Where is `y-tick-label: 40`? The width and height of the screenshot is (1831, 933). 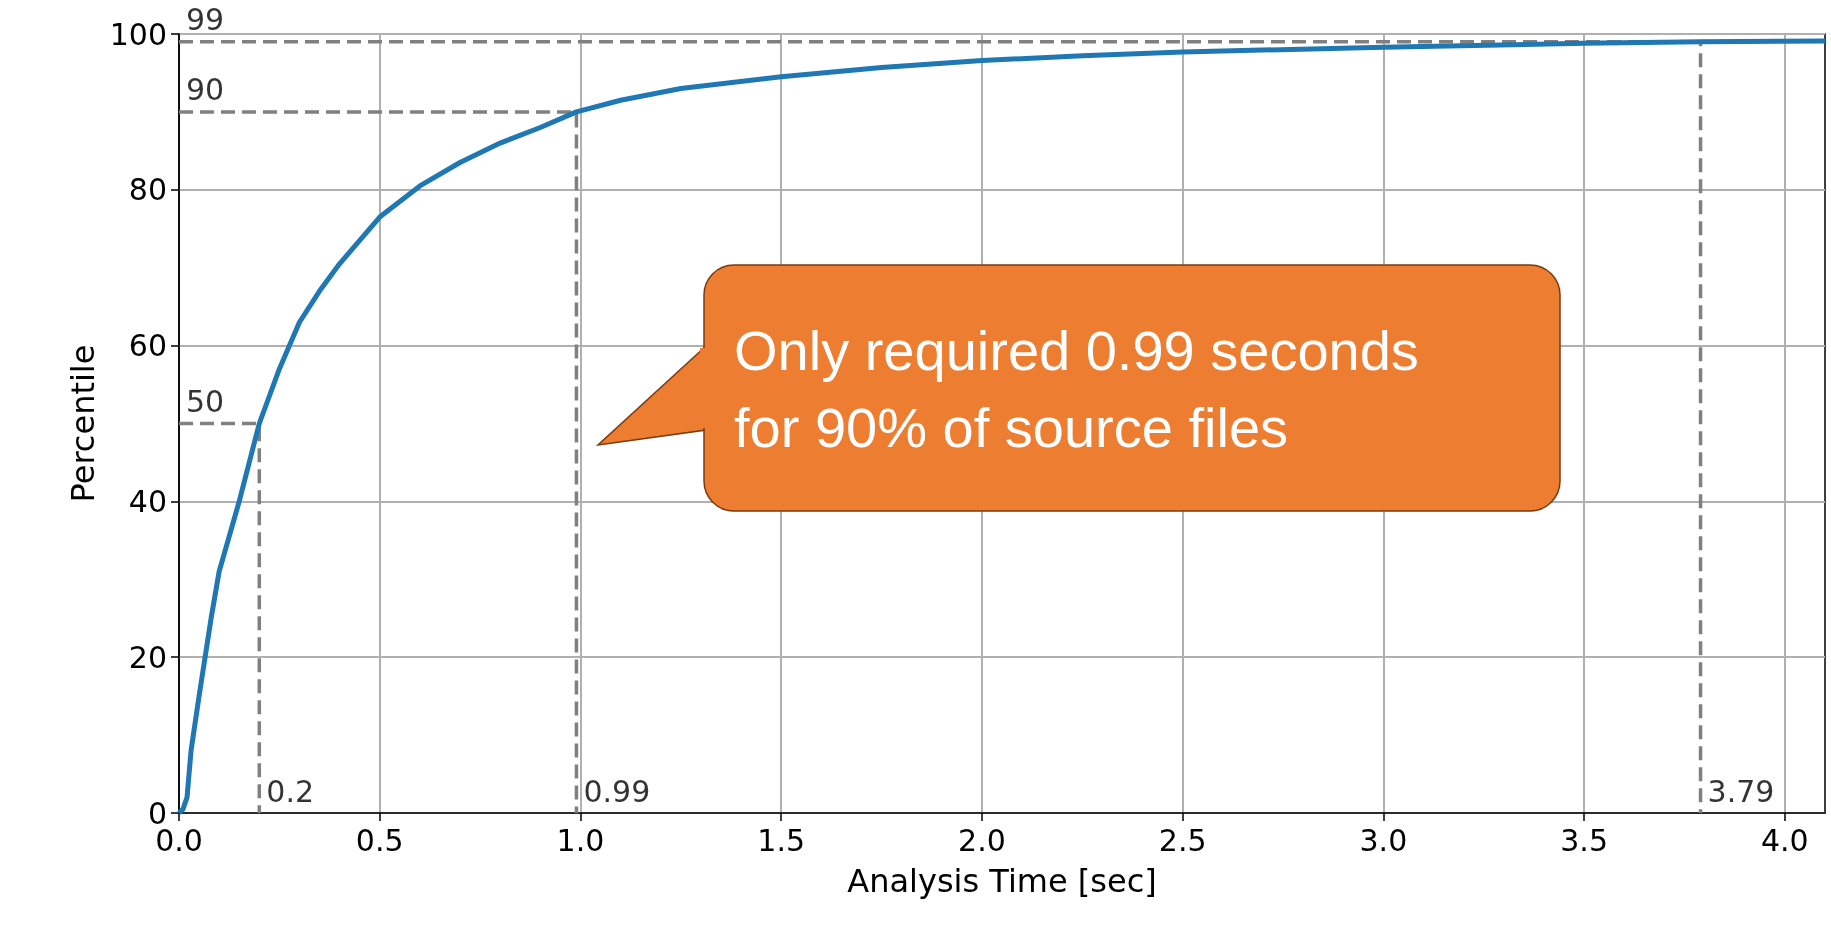 y-tick-label: 40 is located at coordinates (147, 501).